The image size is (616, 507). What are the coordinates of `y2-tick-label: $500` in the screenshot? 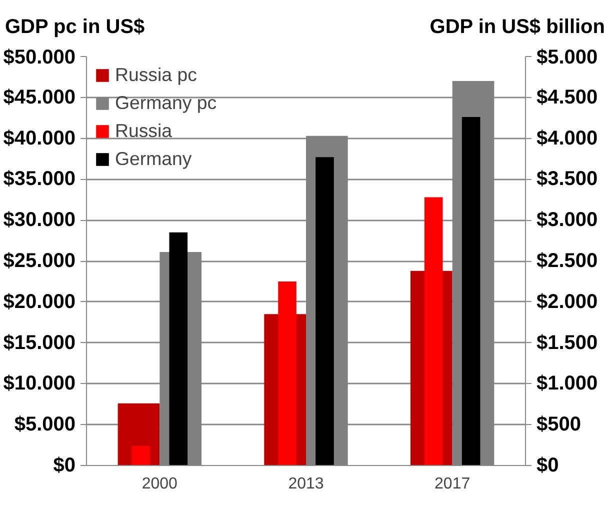 It's located at (558, 425).